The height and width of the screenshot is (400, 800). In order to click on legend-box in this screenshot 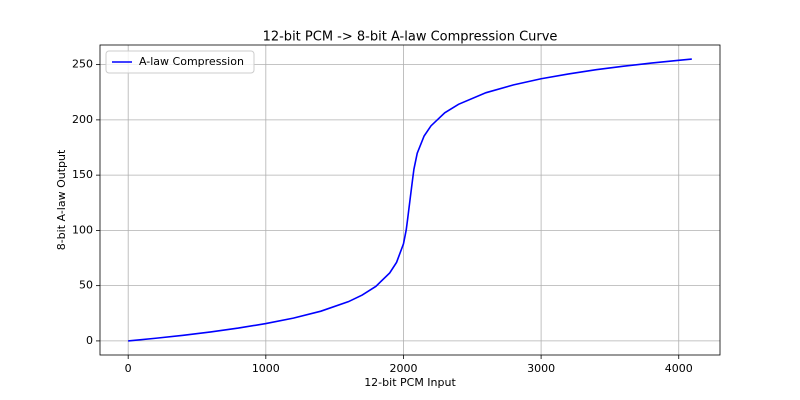, I will do `click(180, 62)`.